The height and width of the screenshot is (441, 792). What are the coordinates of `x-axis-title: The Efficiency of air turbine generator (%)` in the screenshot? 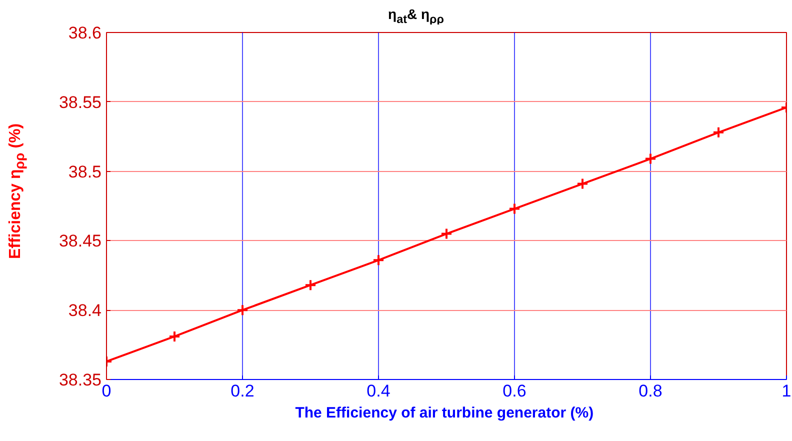 It's located at (444, 413).